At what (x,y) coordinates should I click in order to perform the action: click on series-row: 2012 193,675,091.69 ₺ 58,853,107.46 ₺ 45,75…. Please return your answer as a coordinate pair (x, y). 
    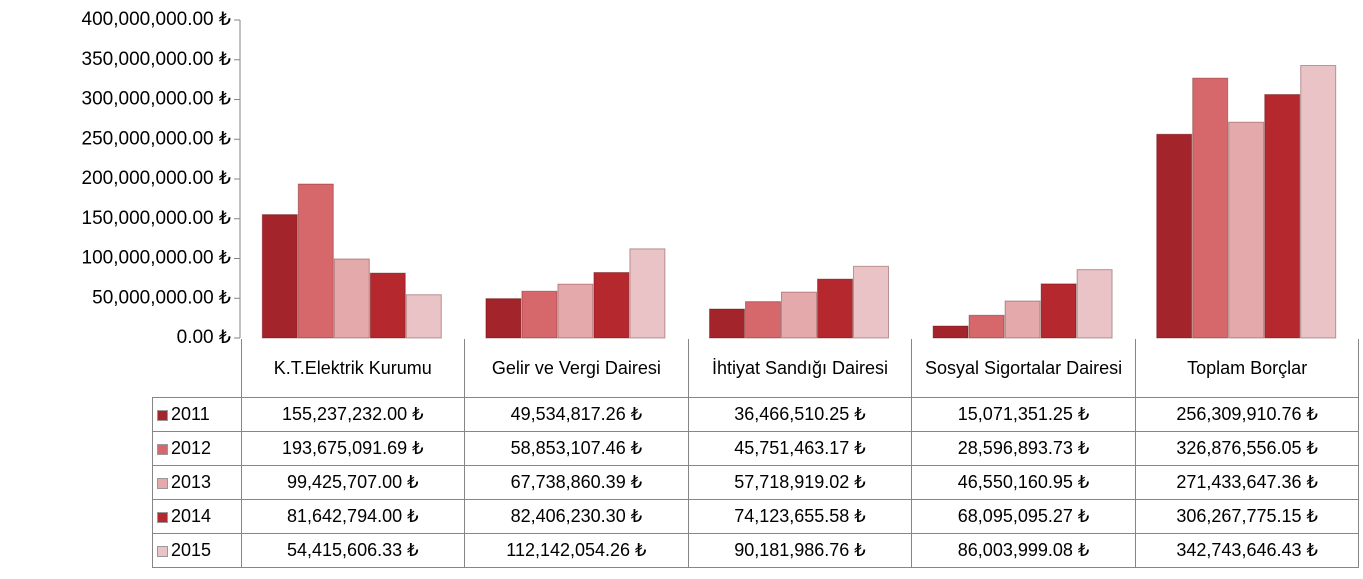
    Looking at the image, I should click on (756, 448).